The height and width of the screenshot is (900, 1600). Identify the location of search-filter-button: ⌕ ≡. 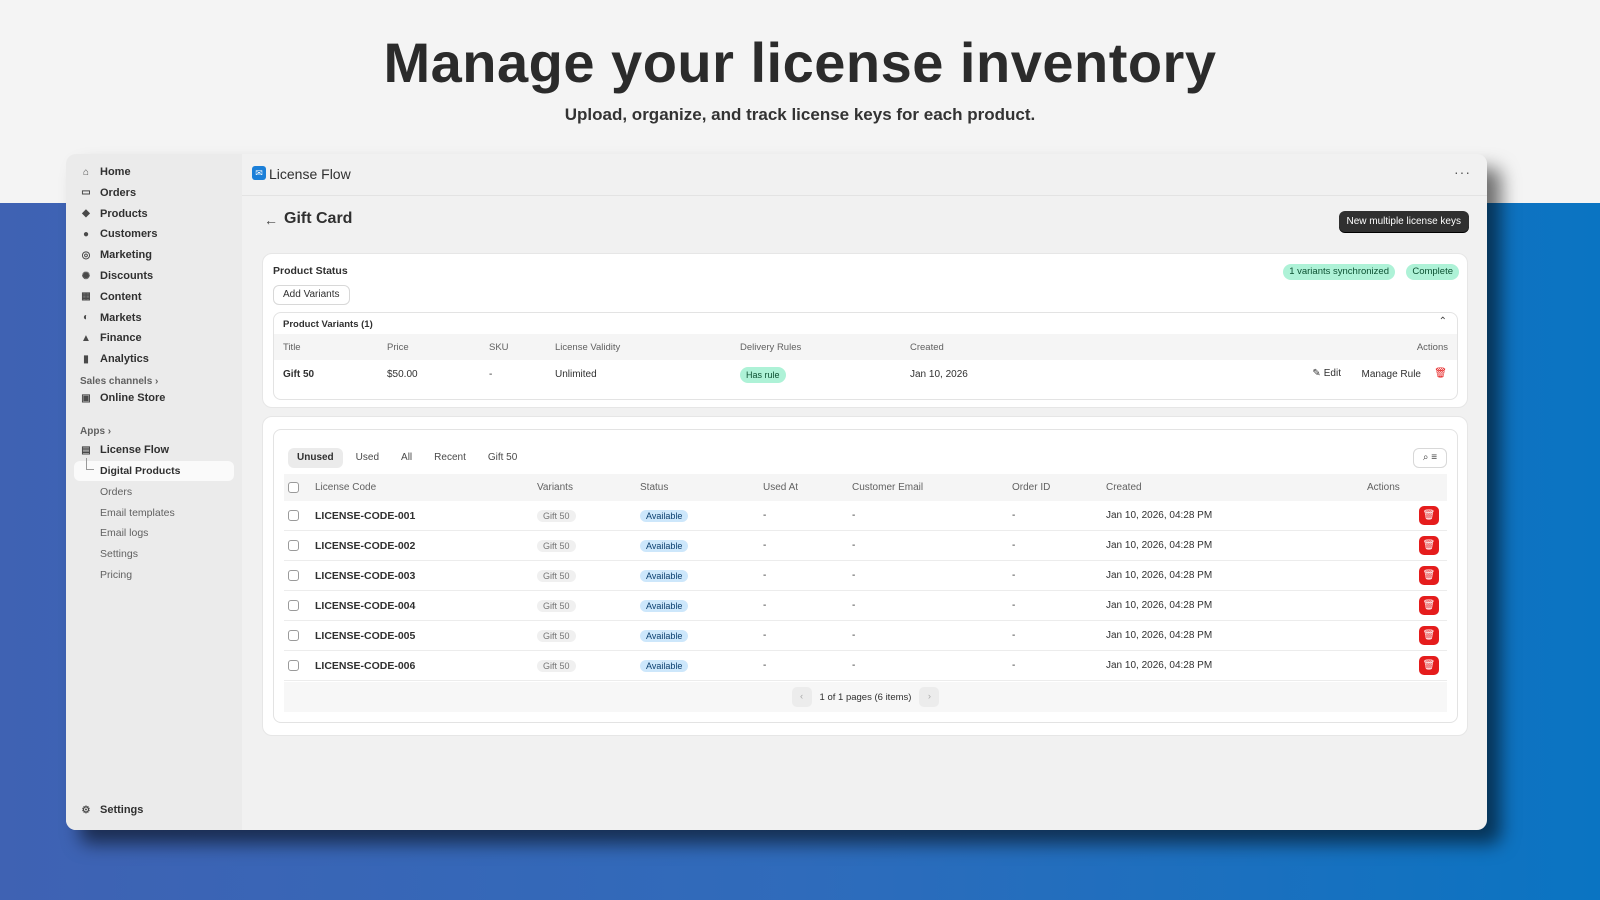
(1430, 458).